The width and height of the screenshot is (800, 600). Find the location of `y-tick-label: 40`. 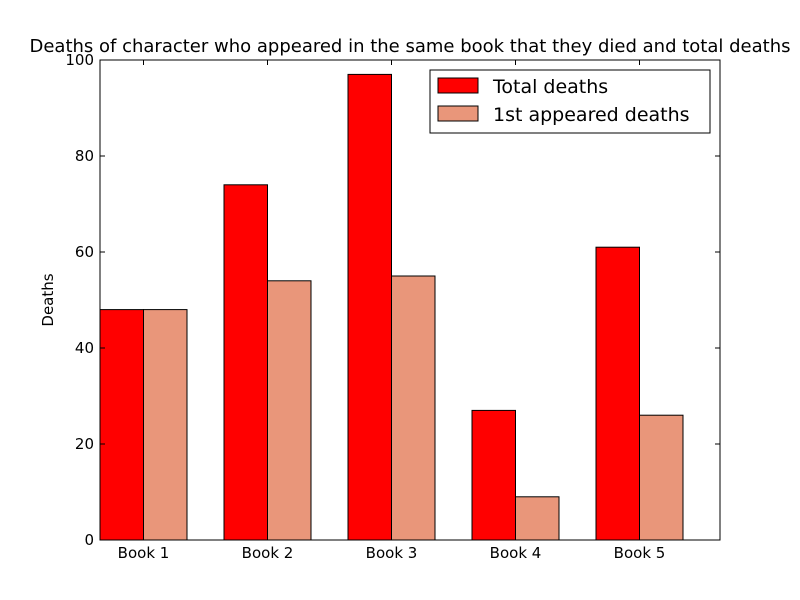

y-tick-label: 40 is located at coordinates (84, 348).